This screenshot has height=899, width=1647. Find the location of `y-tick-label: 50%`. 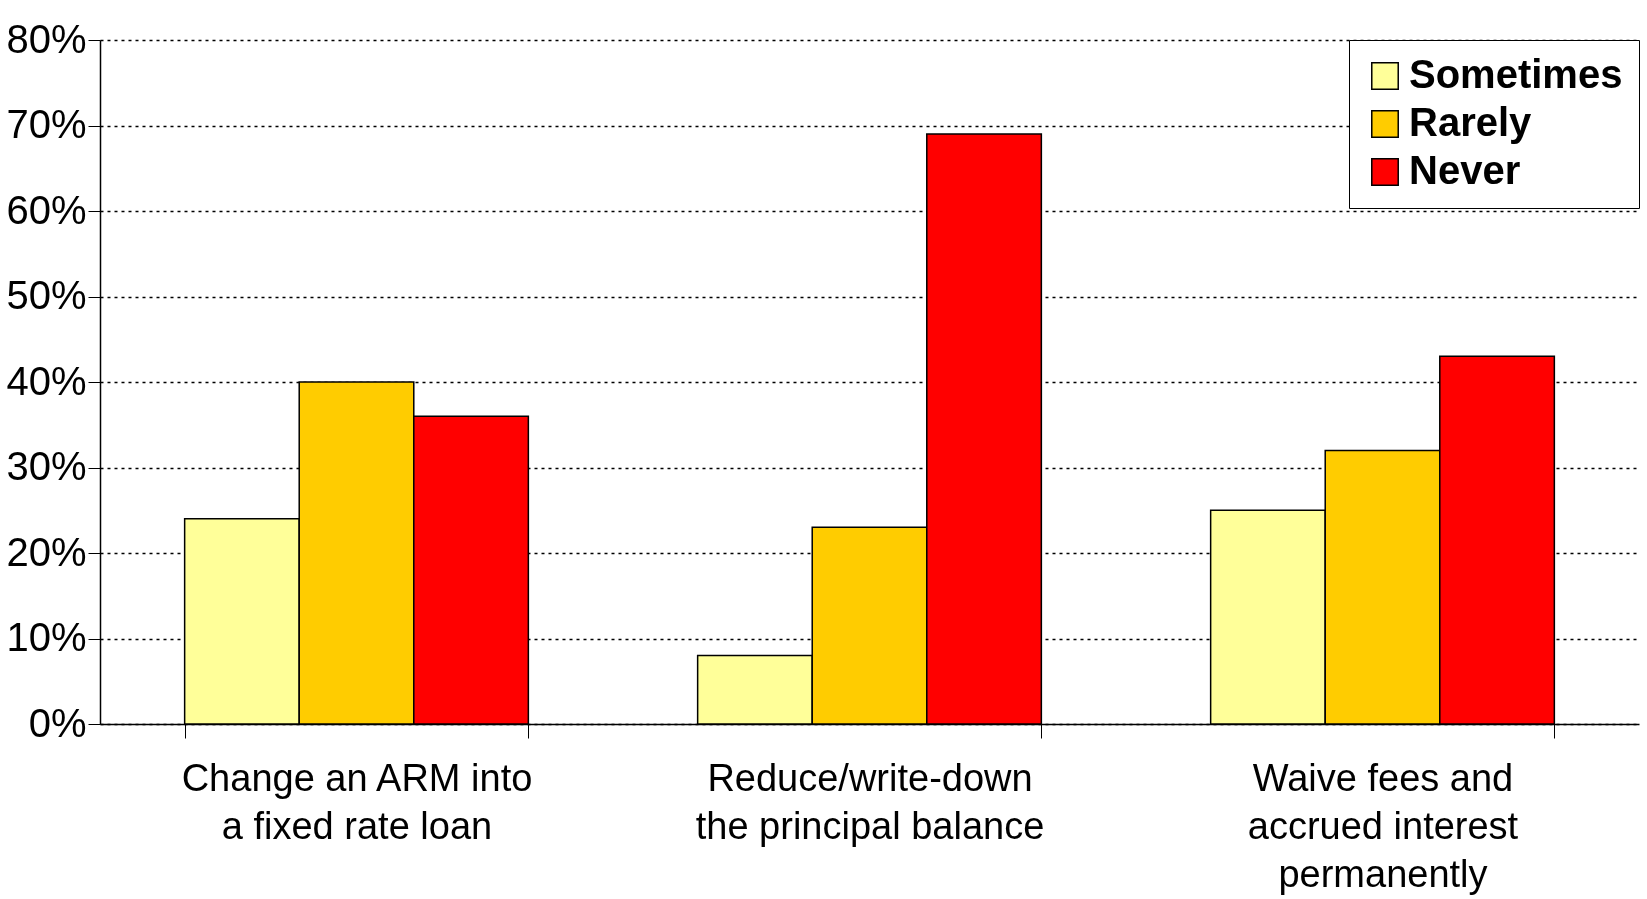

y-tick-label: 50% is located at coordinates (46, 295).